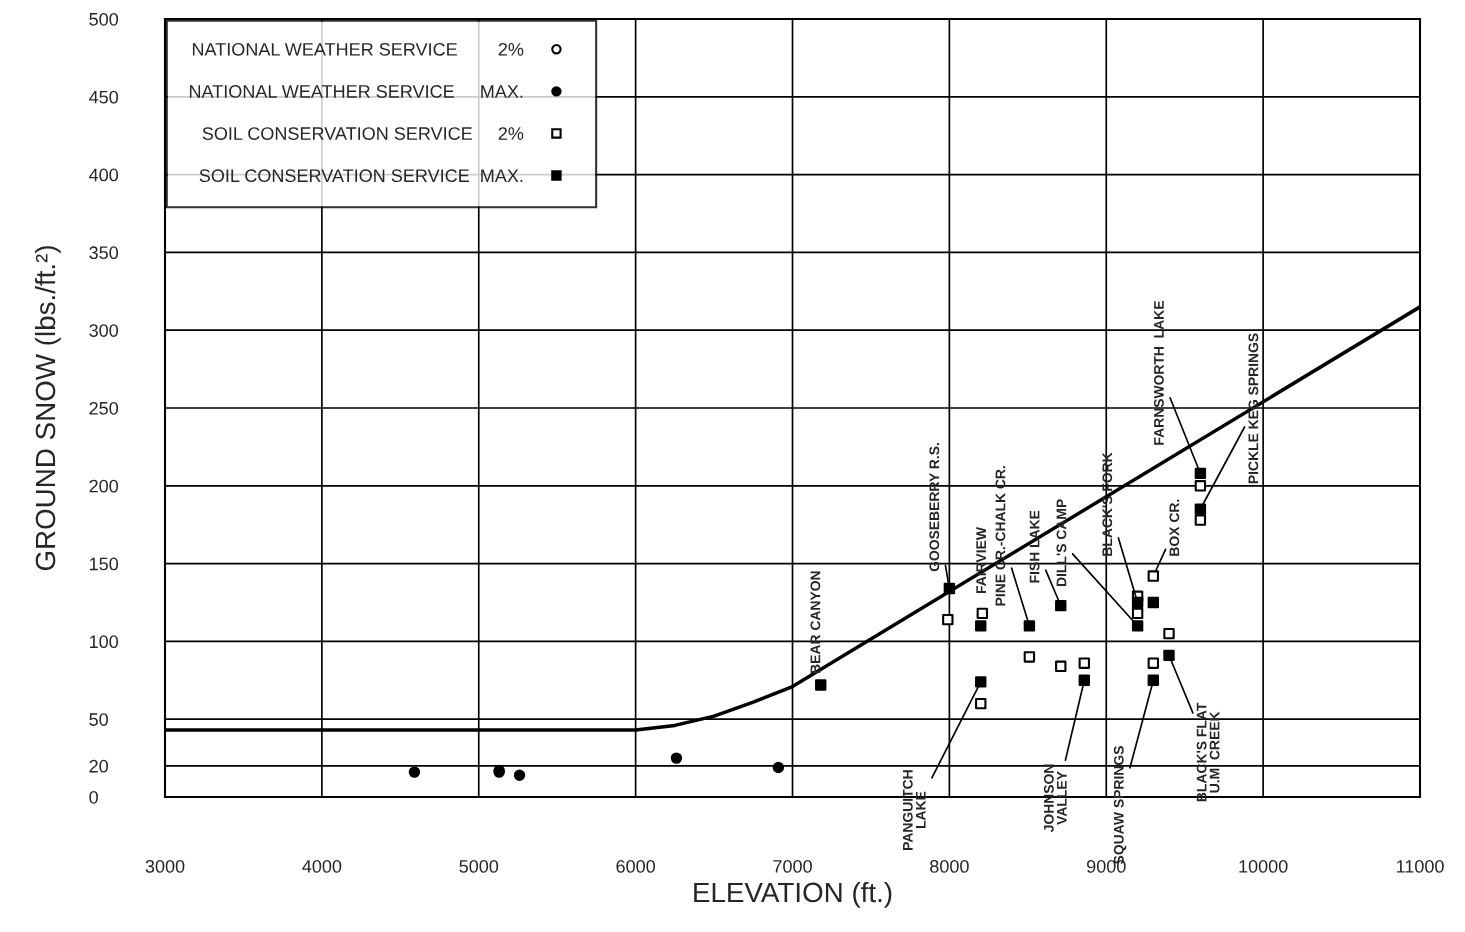  Describe the element at coordinates (104, 642) in the screenshot. I see `y-tick-label: 100` at that location.